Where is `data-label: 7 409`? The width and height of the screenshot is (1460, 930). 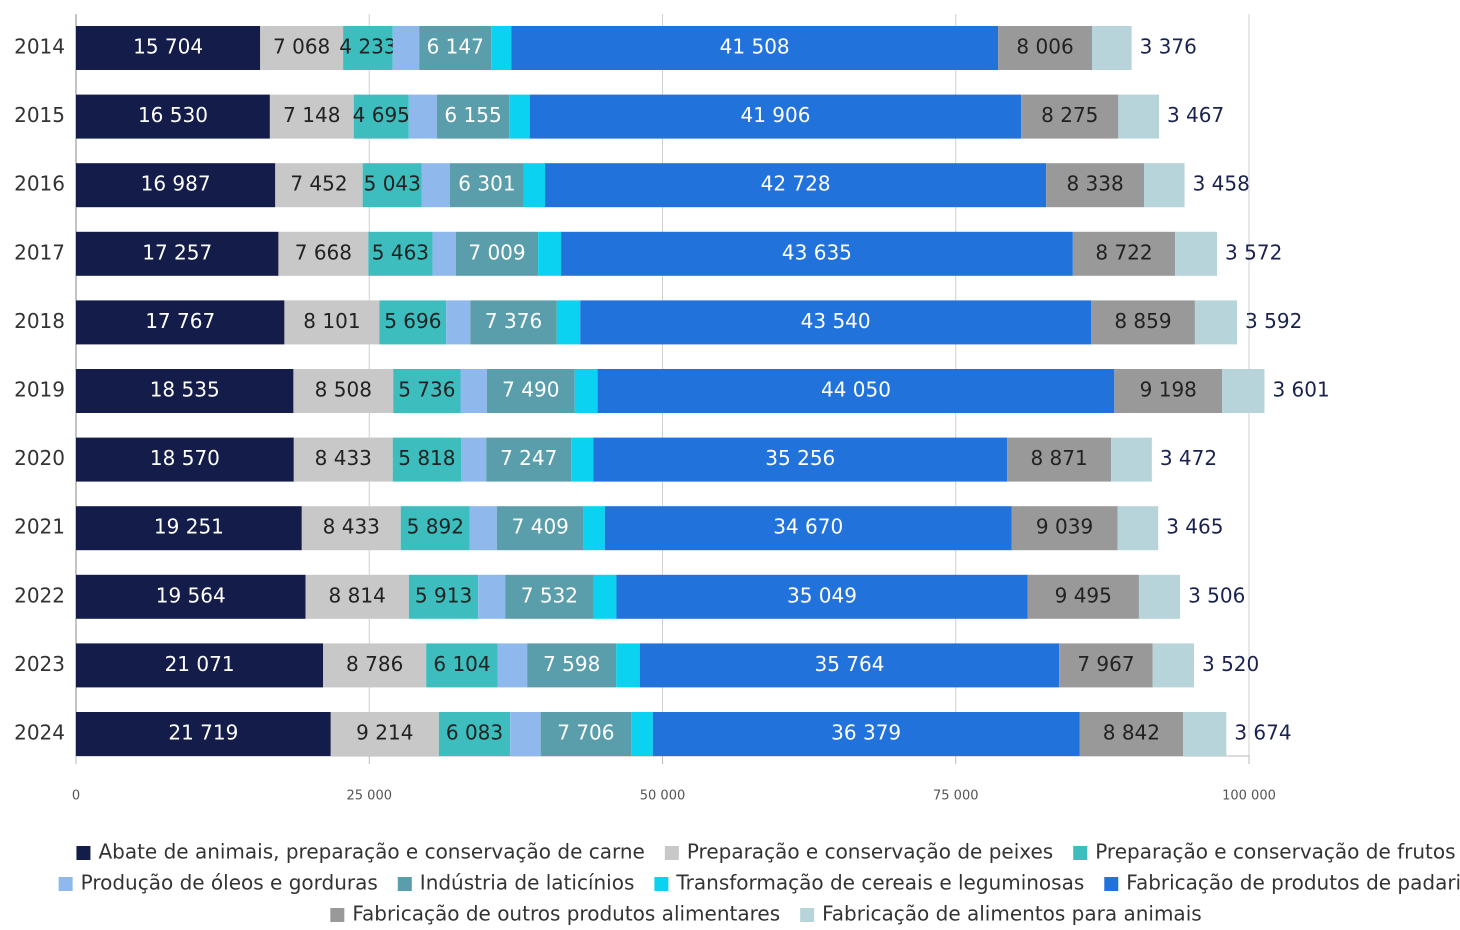
data-label: 7 409 is located at coordinates (540, 527).